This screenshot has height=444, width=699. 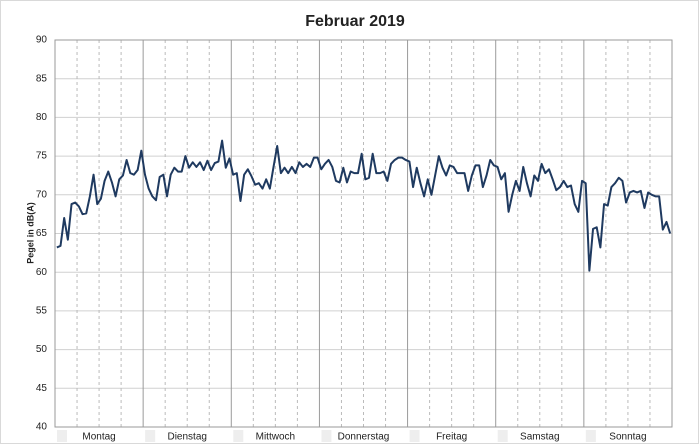 What do you see at coordinates (539, 437) in the screenshot?
I see `x-tick-label: Samstag` at bounding box center [539, 437].